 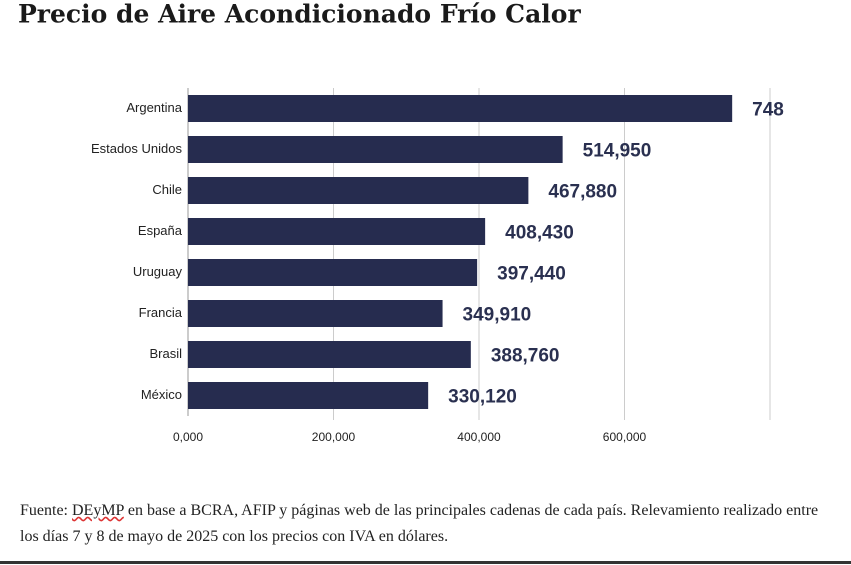 I want to click on source-prefix: Fuente:, so click(x=44, y=510).